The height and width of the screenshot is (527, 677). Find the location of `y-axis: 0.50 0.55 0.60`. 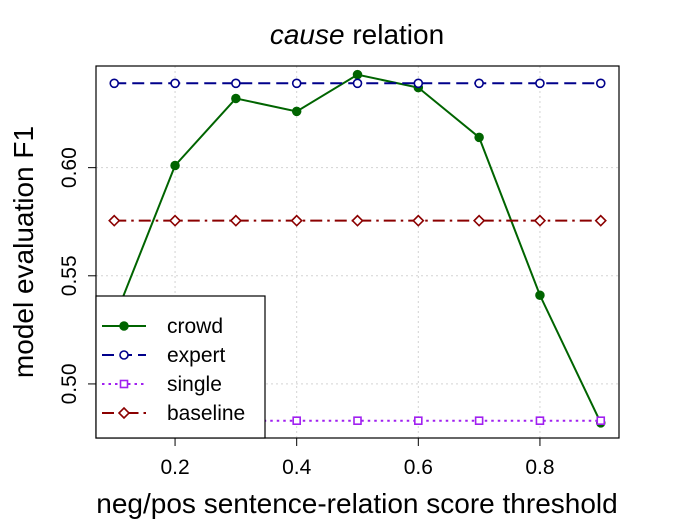

y-axis: 0.50 0.55 0.60 is located at coordinates (77, 275).